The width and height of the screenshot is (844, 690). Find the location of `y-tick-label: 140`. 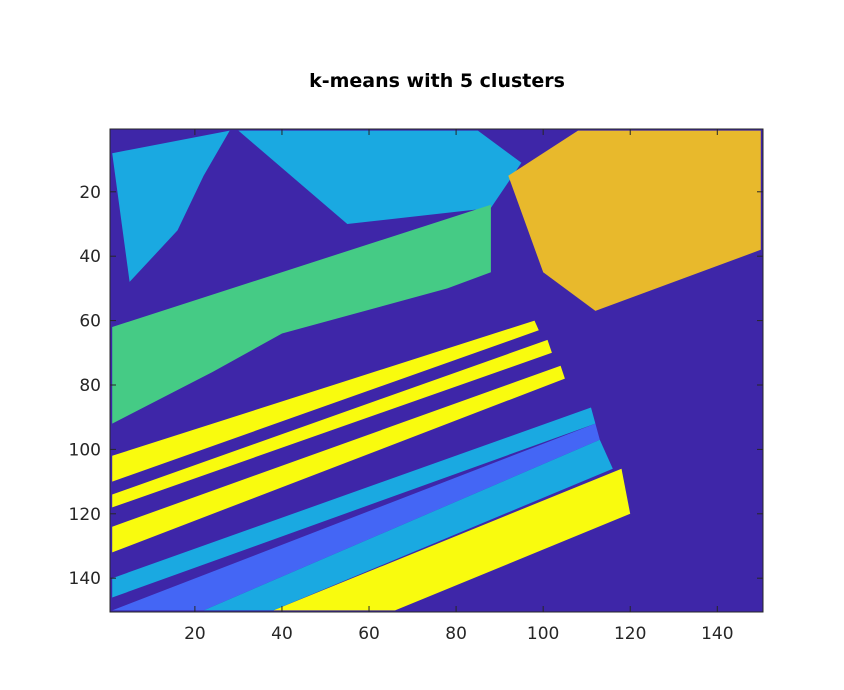

y-tick-label: 140 is located at coordinates (85, 579).